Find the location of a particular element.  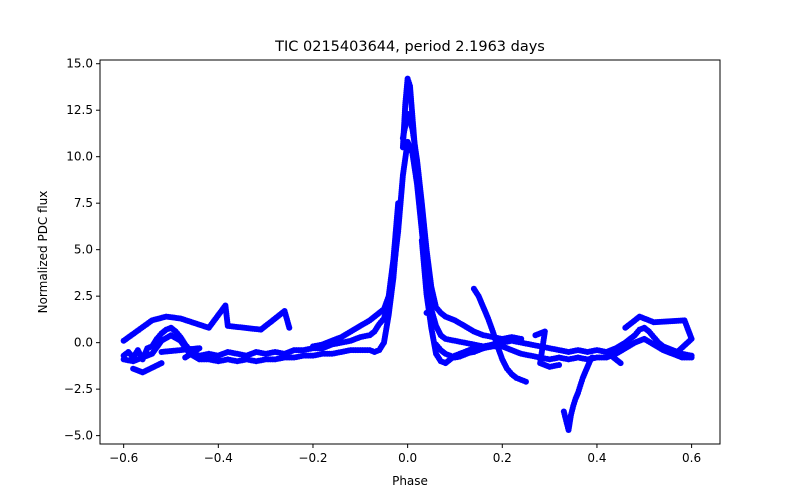

x-tick-label: 0.2 is located at coordinates (502, 458).